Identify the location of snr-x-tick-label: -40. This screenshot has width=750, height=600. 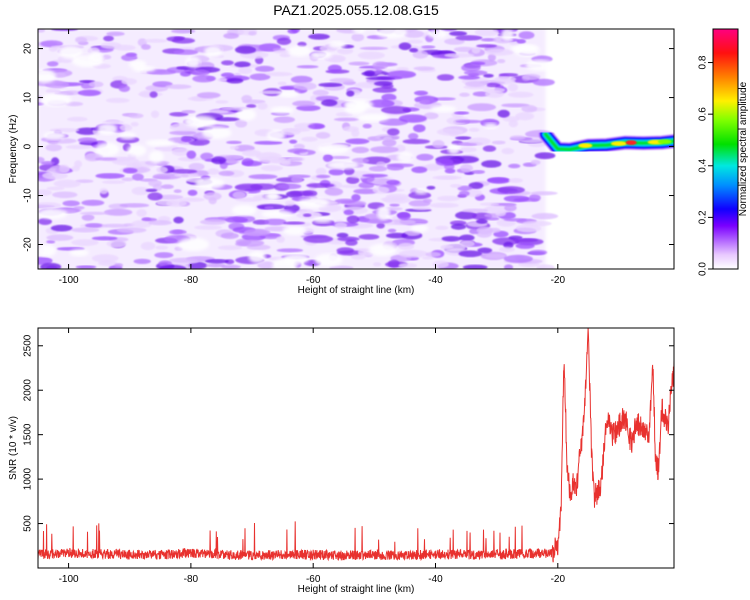
(435, 579).